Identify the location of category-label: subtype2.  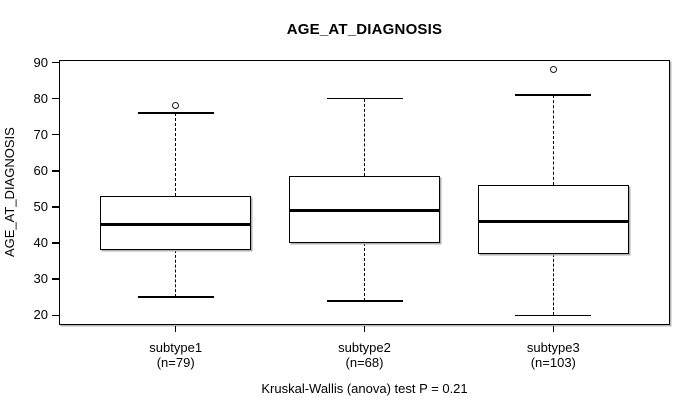
(364, 347).